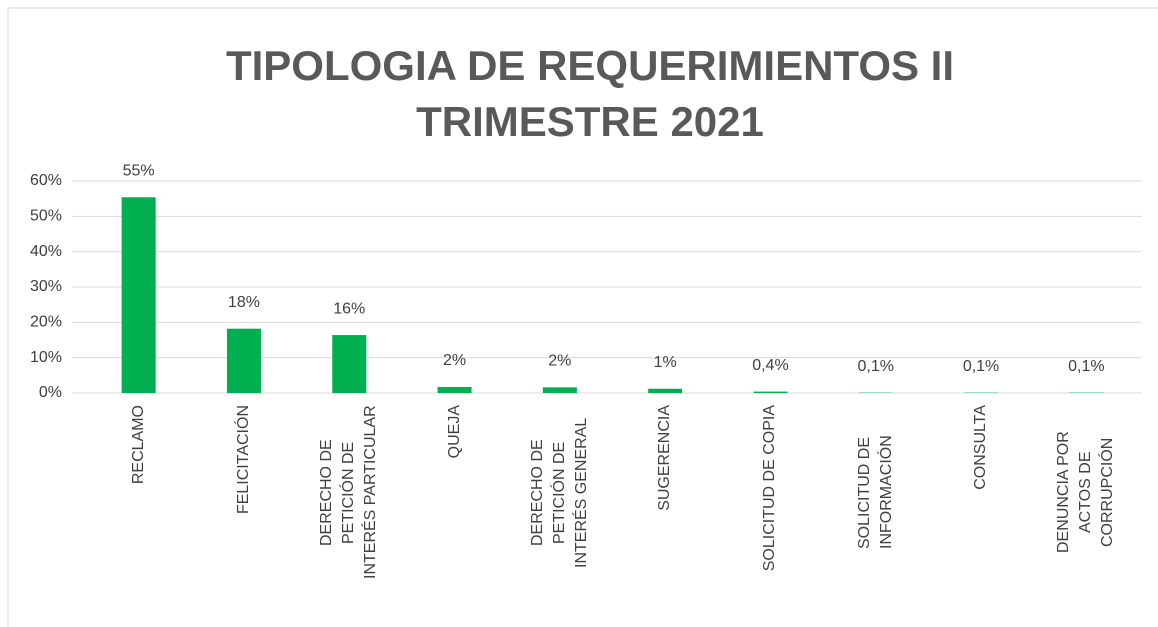 The width and height of the screenshot is (1158, 627). Describe the element at coordinates (1086, 492) in the screenshot. I see `x-tick-label: DENUNCIA POR ACTOS DE CORRUPCIÓN` at that location.